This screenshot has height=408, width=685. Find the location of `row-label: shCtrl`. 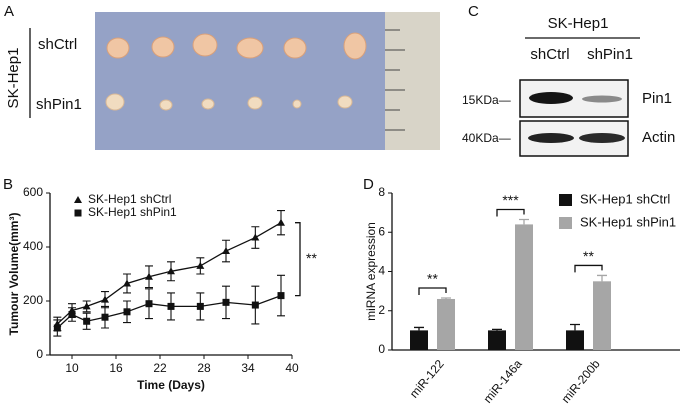

row-label: shCtrl is located at coordinates (57, 44).